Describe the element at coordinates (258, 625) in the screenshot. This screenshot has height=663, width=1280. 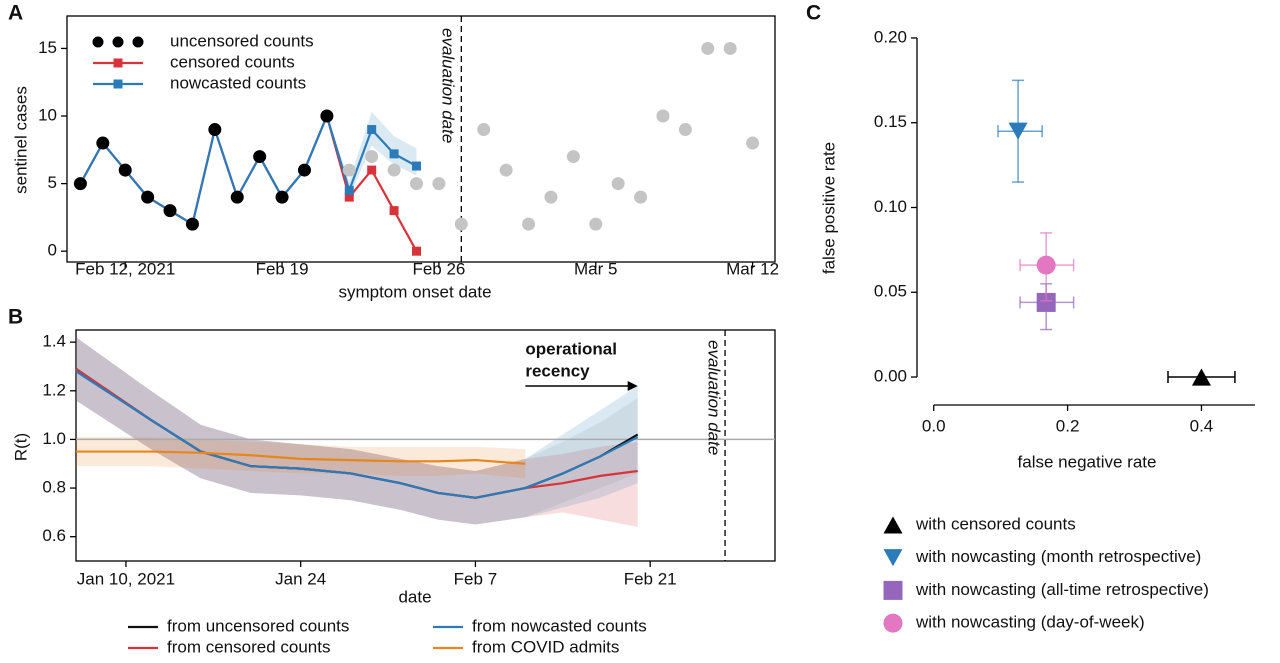
I see `legend-label: from uncensored counts` at that location.